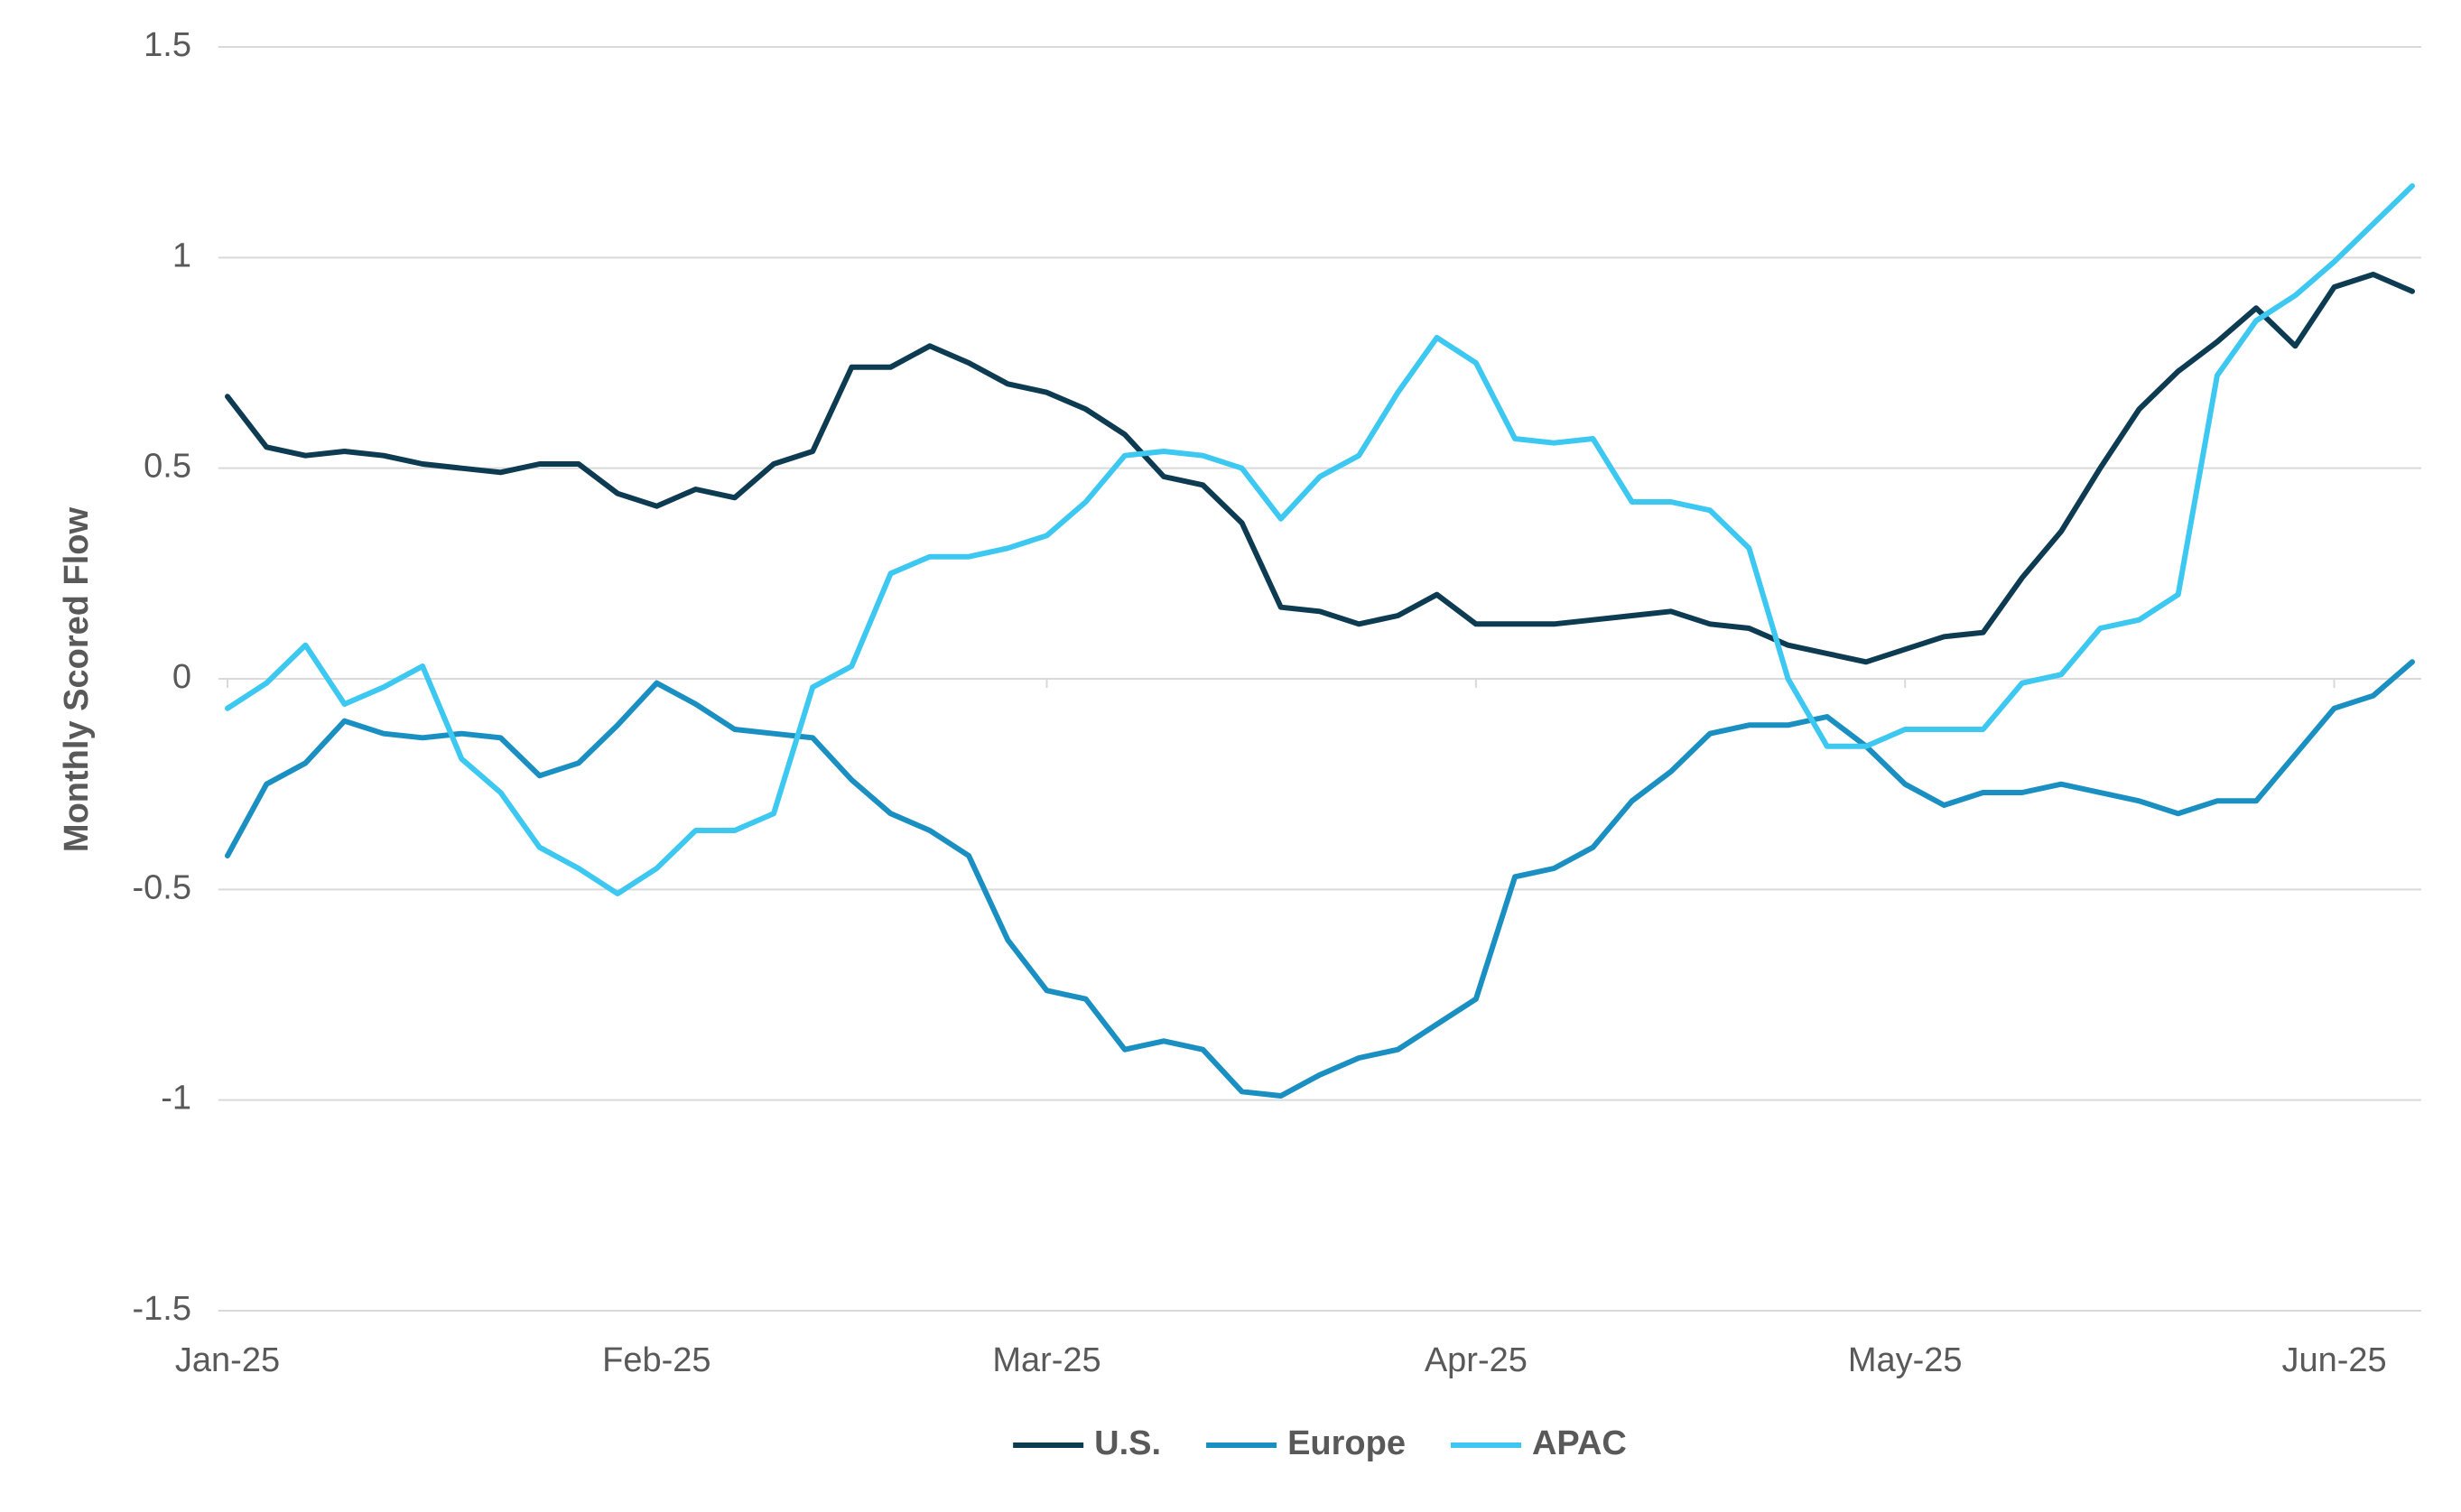  I want to click on x-tick-label: May-25, so click(1905, 1360).